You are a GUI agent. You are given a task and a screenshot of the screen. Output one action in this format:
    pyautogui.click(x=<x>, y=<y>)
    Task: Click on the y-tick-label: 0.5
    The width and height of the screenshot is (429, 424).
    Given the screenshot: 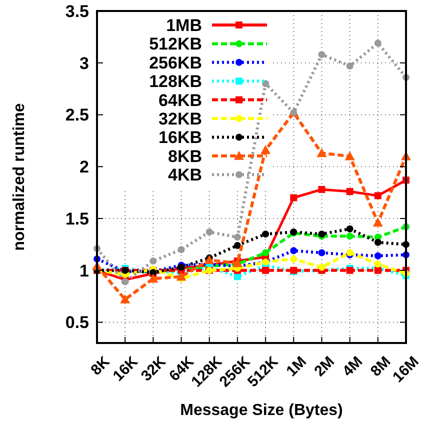 What is the action you would take?
    pyautogui.click(x=77, y=322)
    